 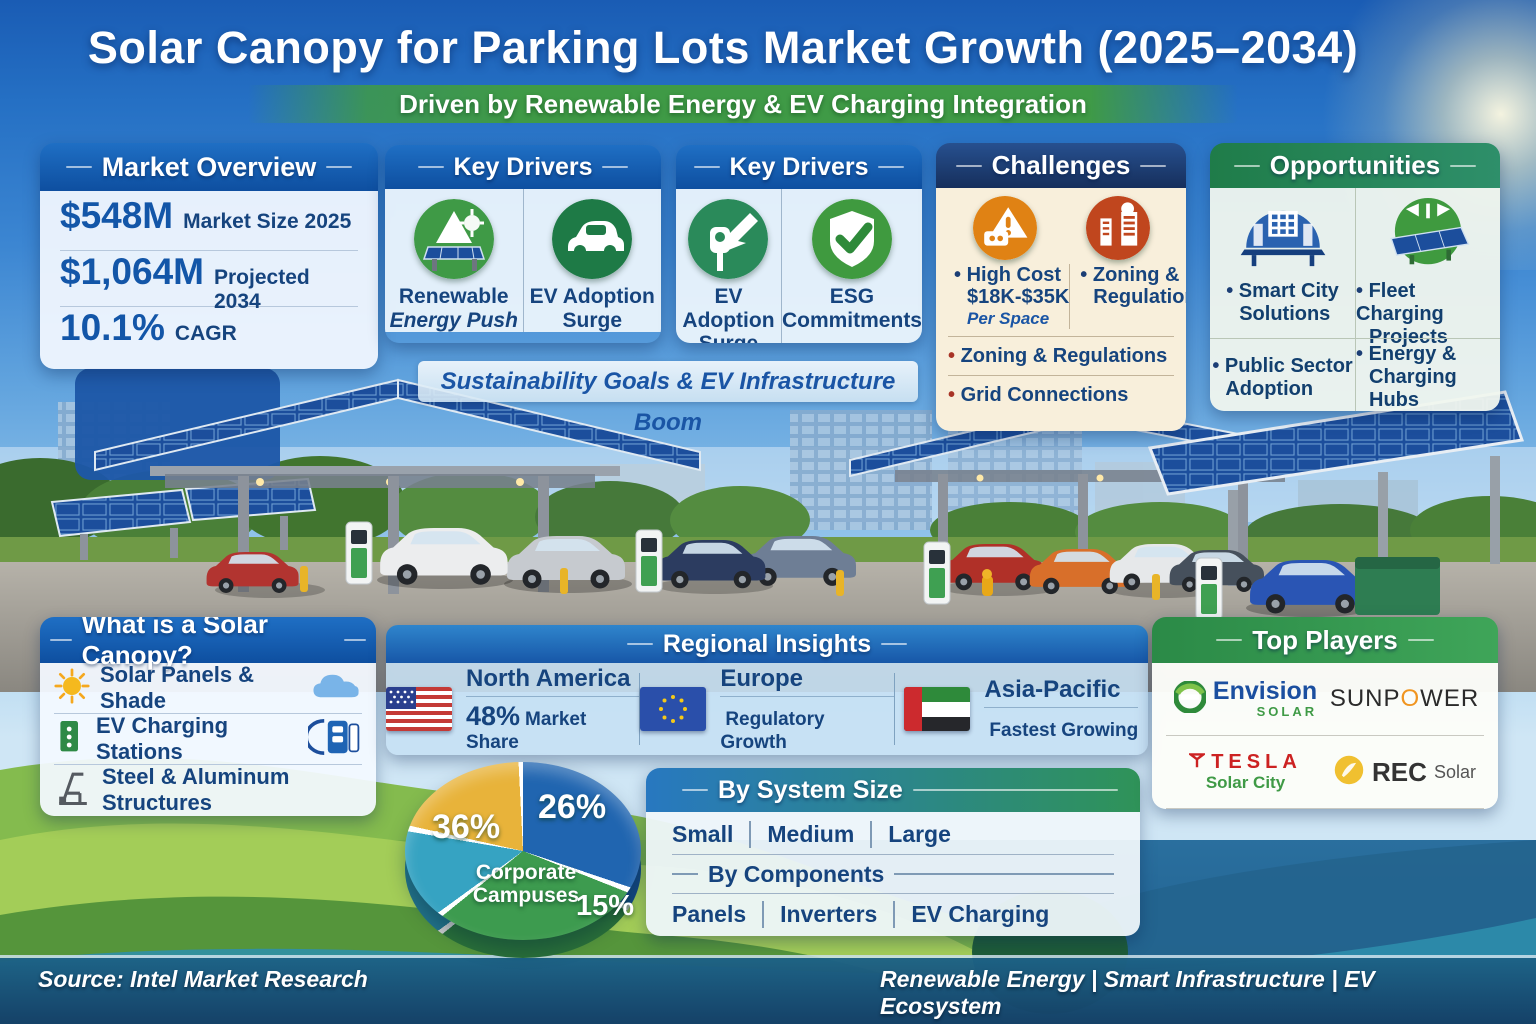 I want to click on zoning-buildings-icon, so click(x=1117, y=228).